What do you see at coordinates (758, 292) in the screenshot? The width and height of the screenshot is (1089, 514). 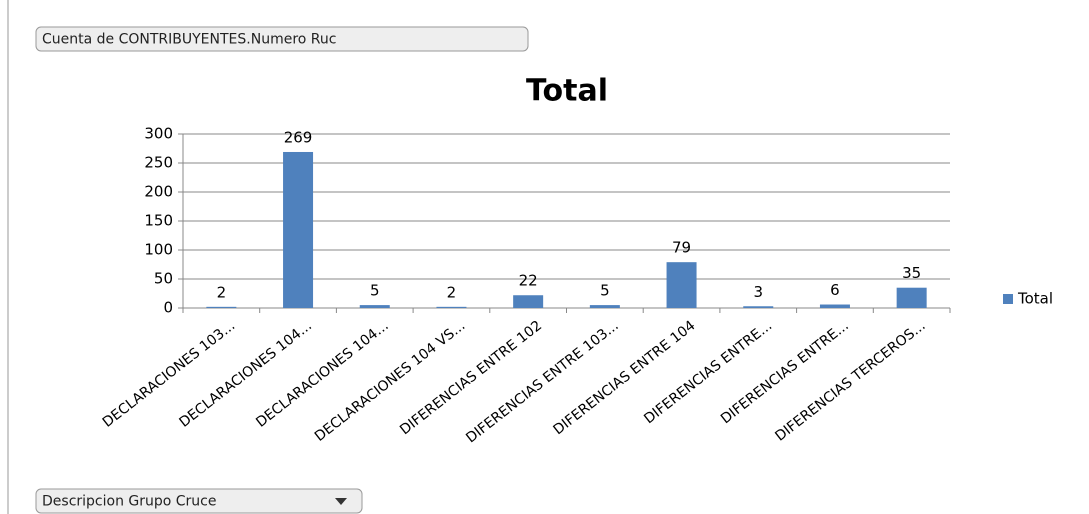 I see `data-label: 3` at bounding box center [758, 292].